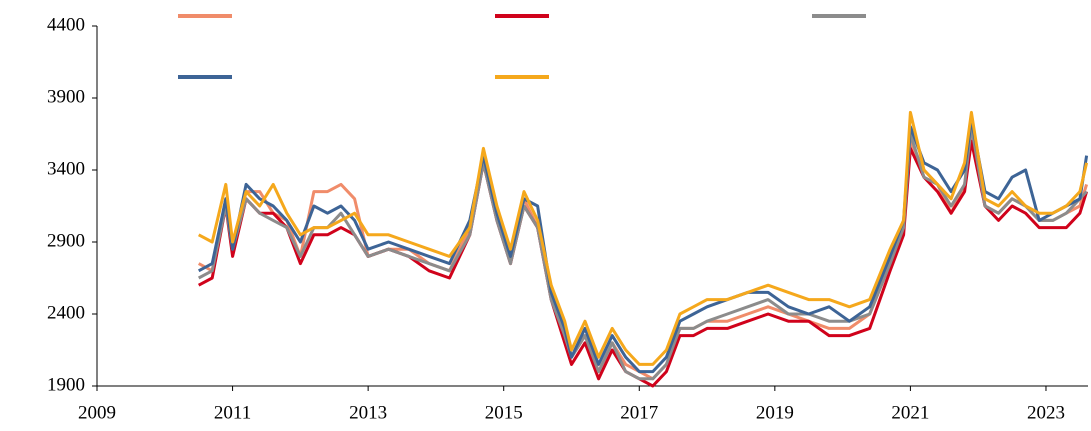 The height and width of the screenshot is (431, 1091). I want to click on x-tick-label: 2011, so click(232, 412).